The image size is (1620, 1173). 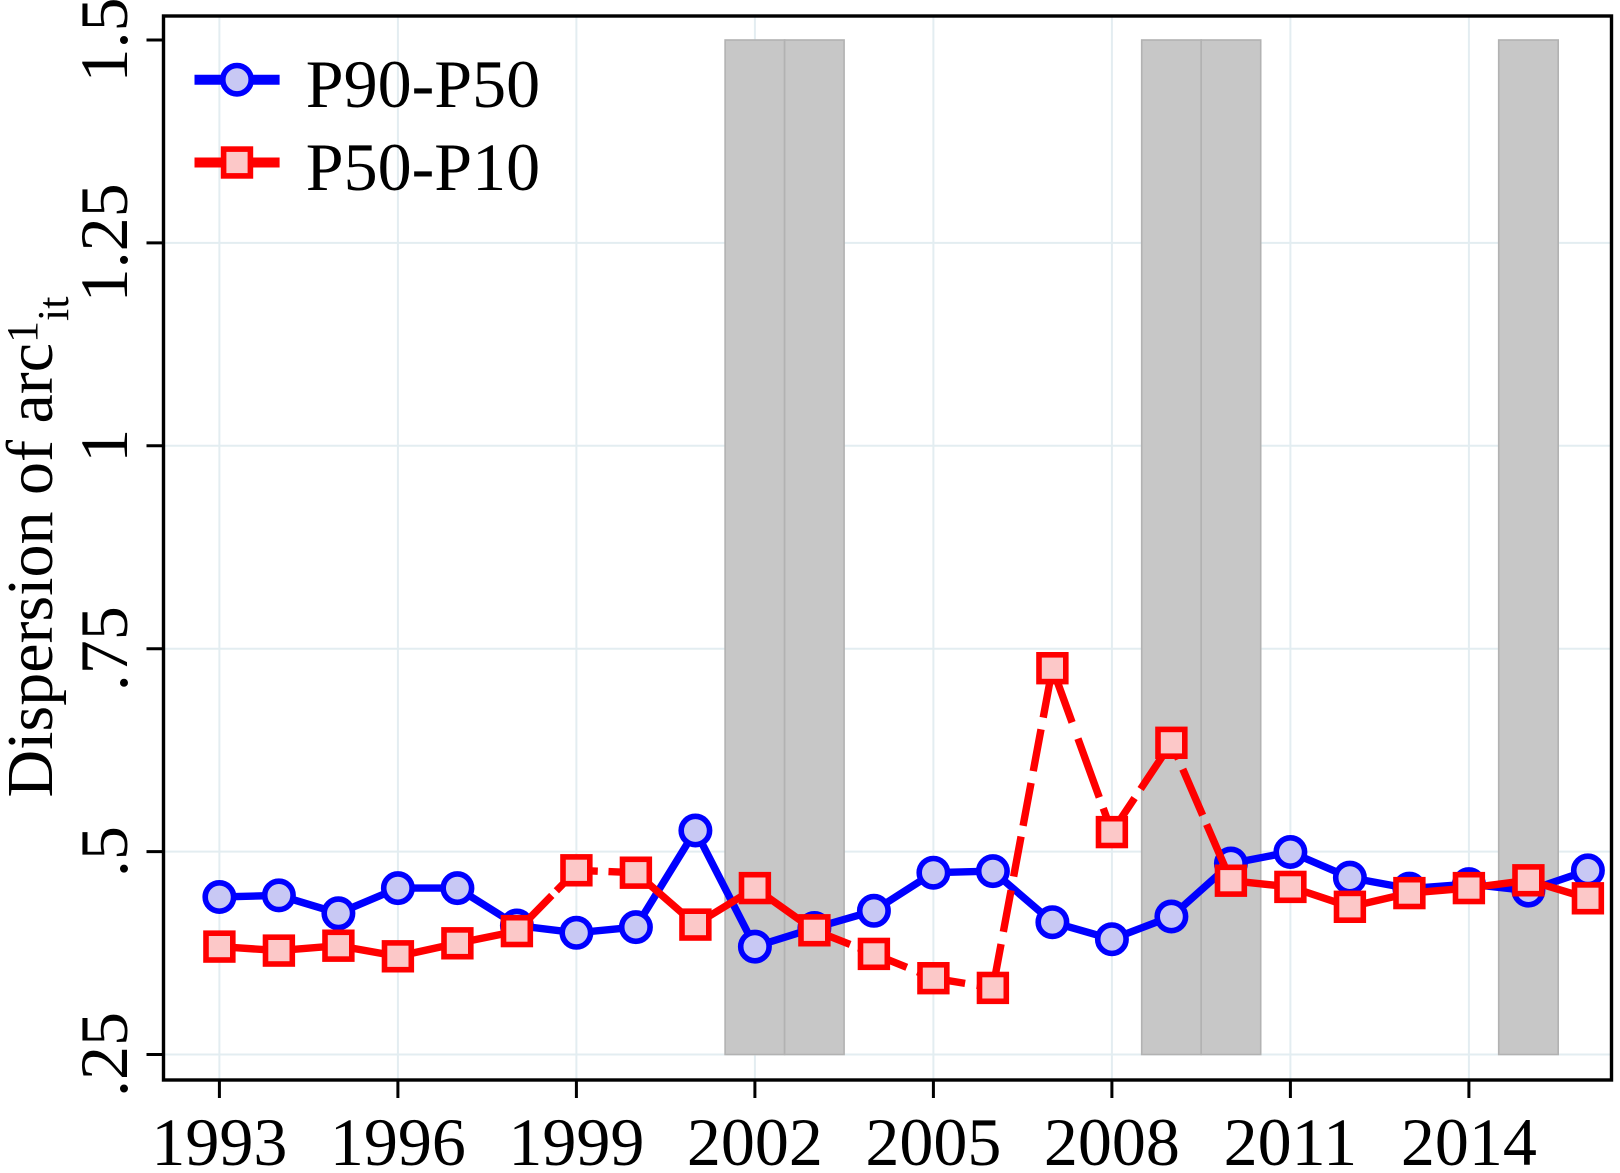 I want to click on svg-text: .25, so click(x=104, y=1054).